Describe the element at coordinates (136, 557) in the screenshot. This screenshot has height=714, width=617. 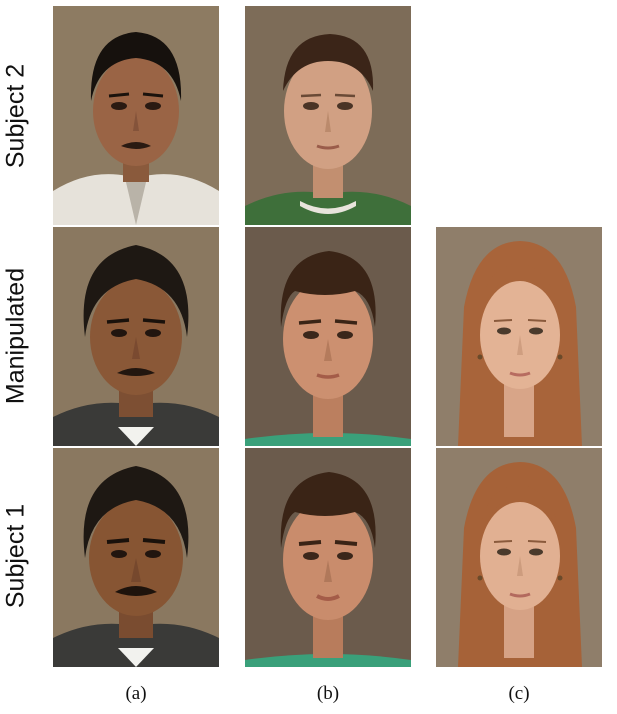
I see `photo-subject1-a` at that location.